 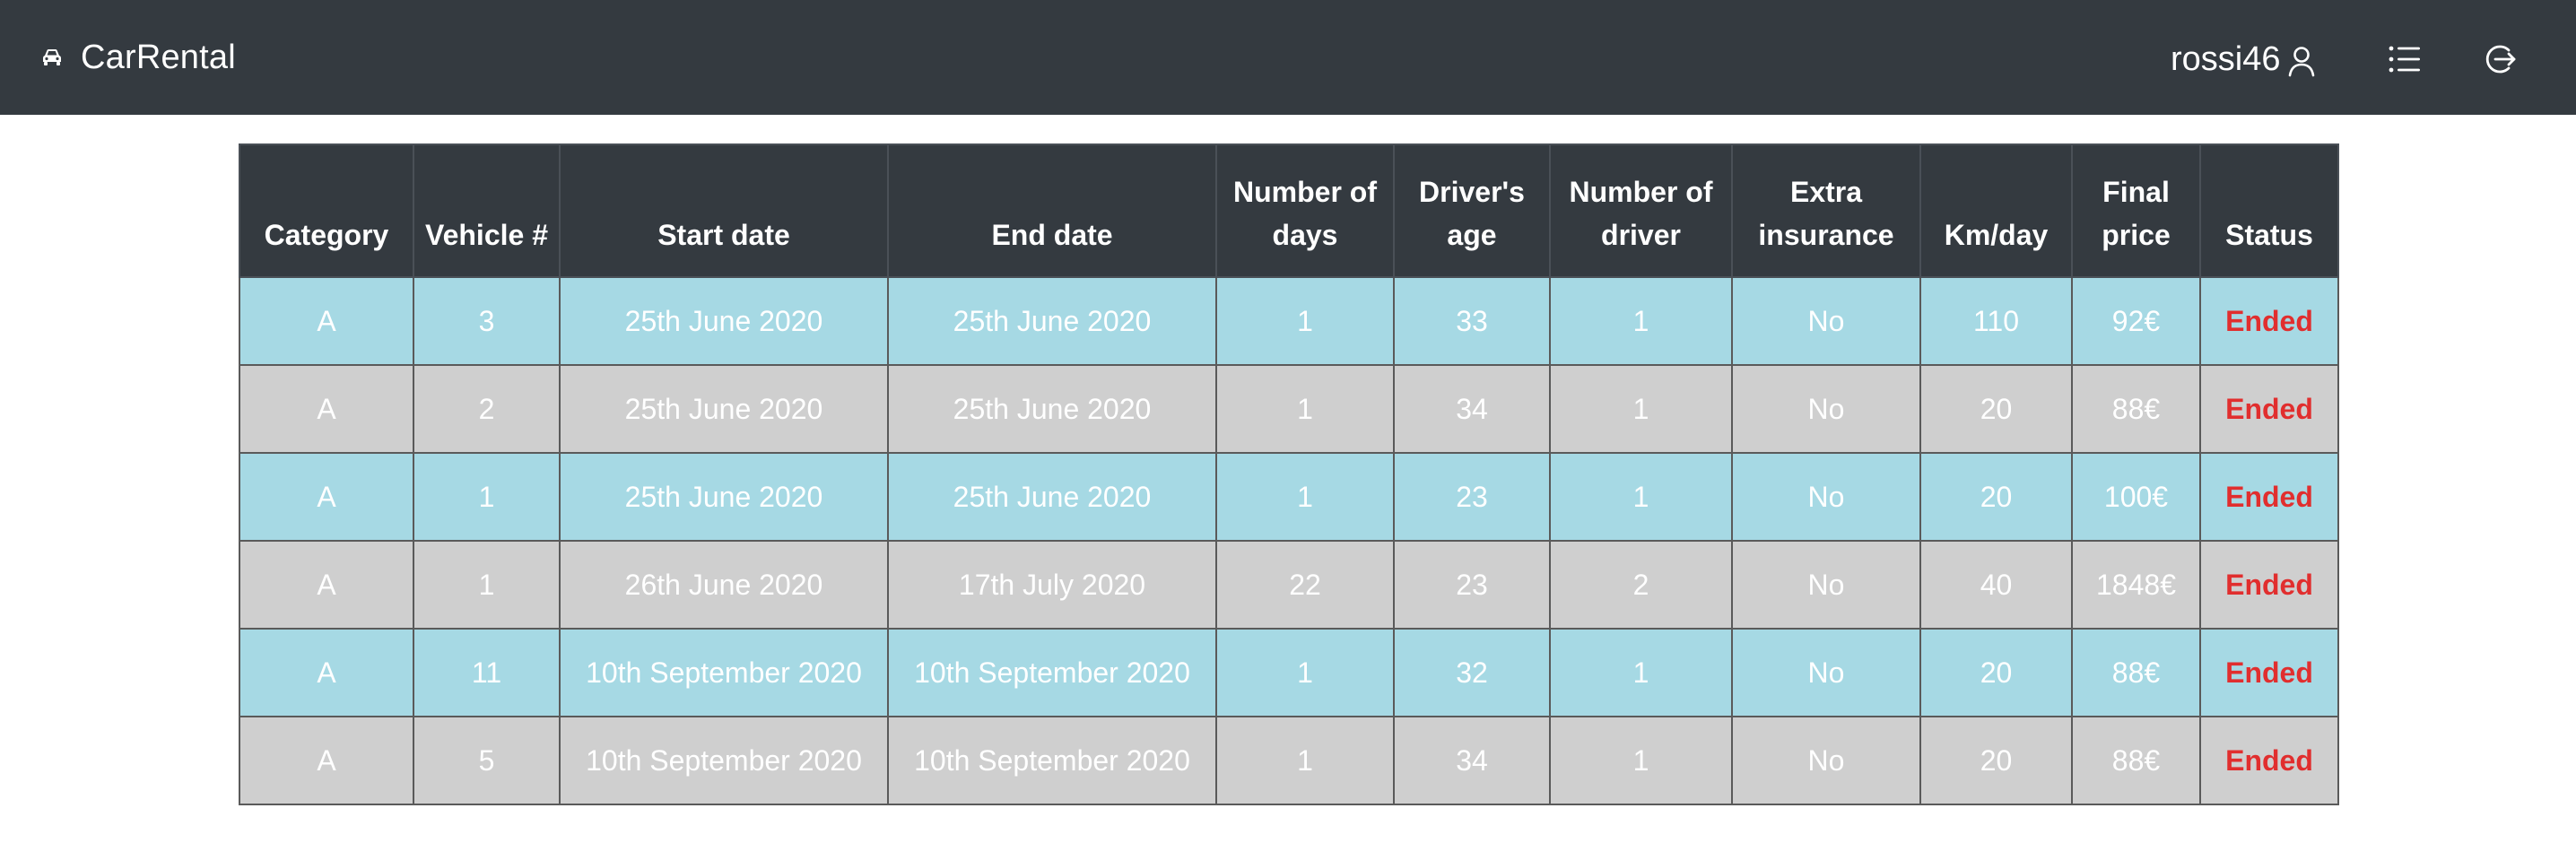 I want to click on user-menu: rossi46, so click(x=2244, y=59).